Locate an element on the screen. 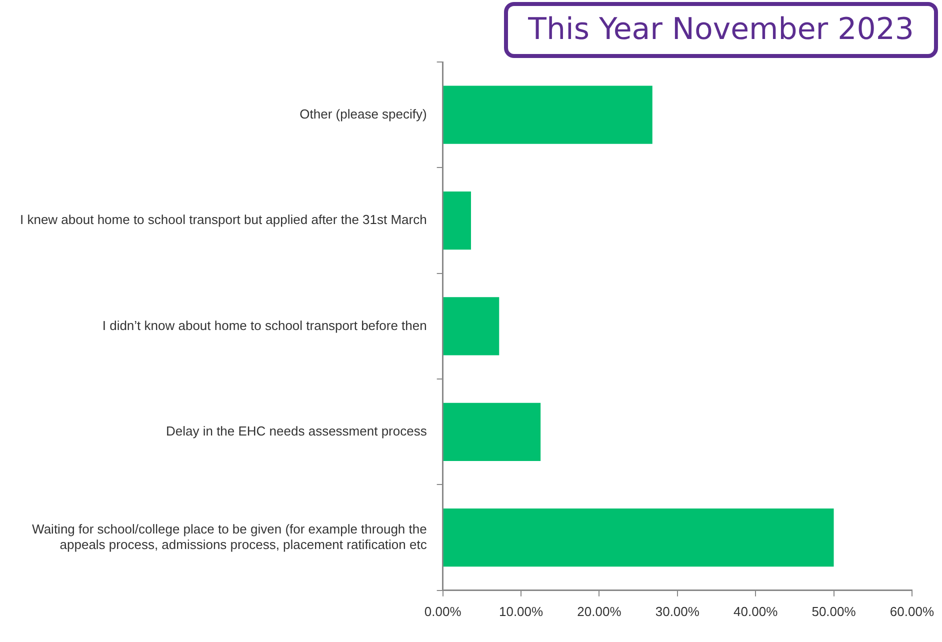 This screenshot has width=942, height=642. y-tick-label: I didn’t know about home to school transport before then is located at coordinates (264, 325).